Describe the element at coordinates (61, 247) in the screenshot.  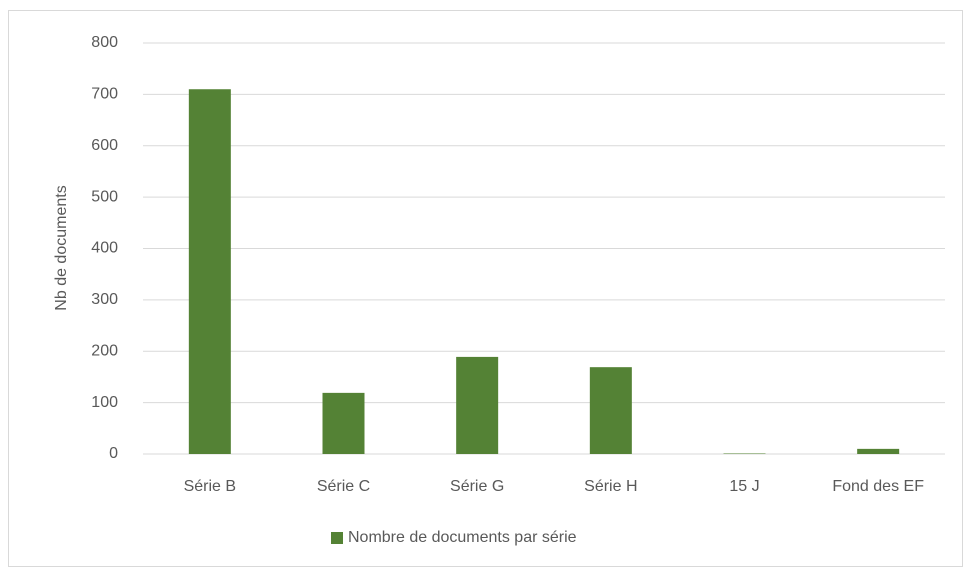
I see `y-axis-label: Nb de documents` at that location.